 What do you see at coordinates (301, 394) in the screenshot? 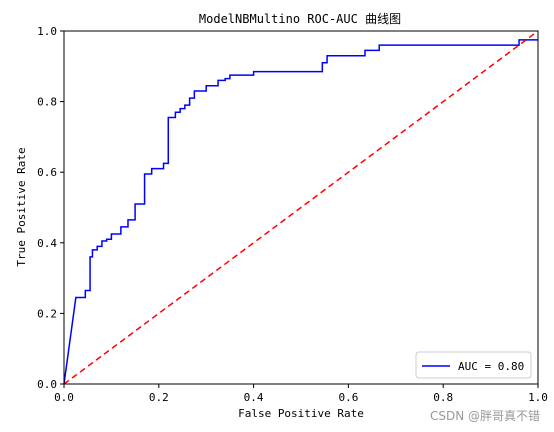
I see `x-axis-ticks: 0.0 0.2 0.4 0.6 0.8 1.0` at bounding box center [301, 394].